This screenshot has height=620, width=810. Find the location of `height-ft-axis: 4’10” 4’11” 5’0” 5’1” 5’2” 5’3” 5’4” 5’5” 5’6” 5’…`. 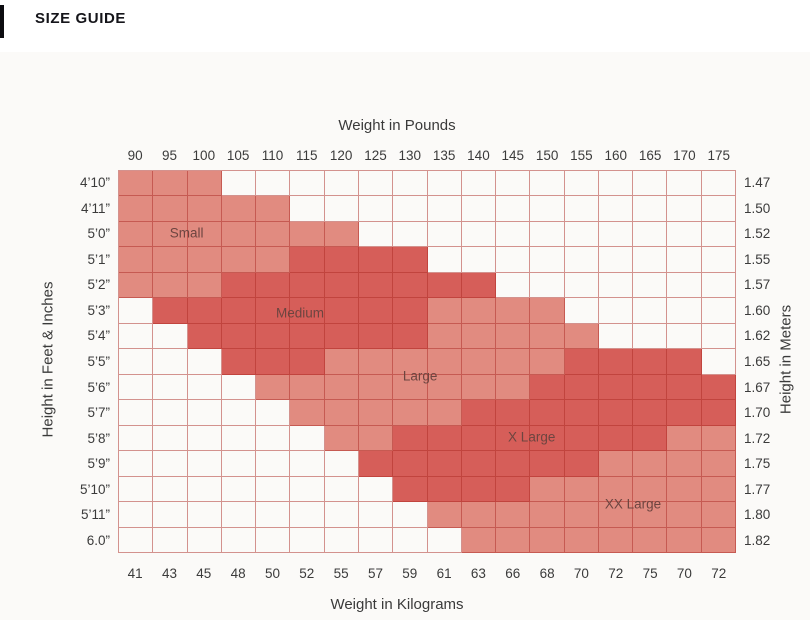

height-ft-axis: 4’10” 4’11” 5’0” 5’1” 5’2” 5’3” 5’4” 5’5” 5’6” 5’… is located at coordinates (55, 361).